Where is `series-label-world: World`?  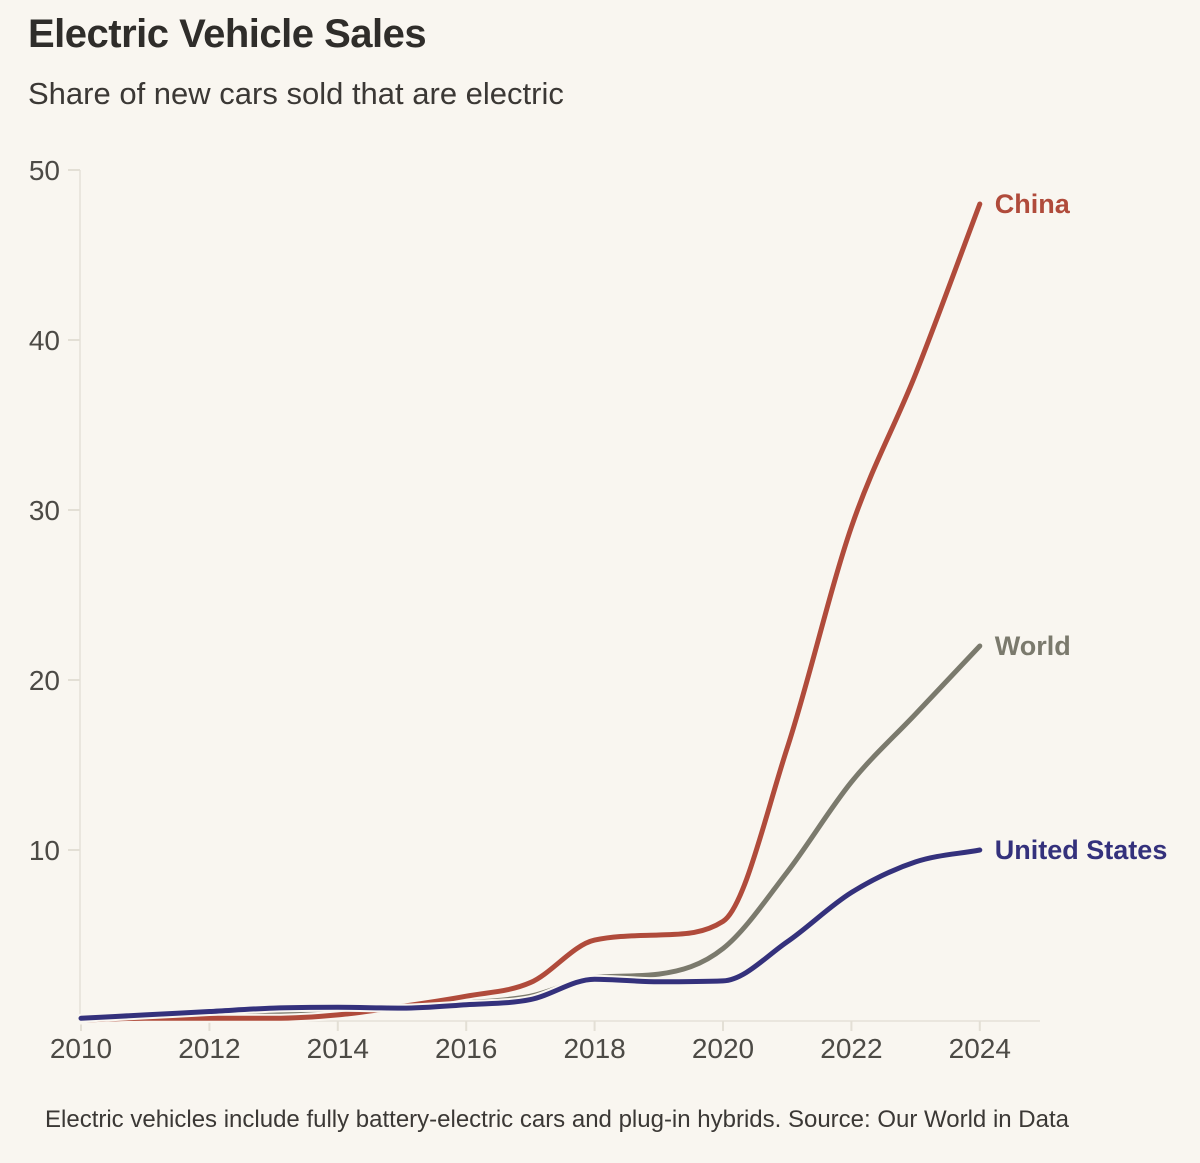 series-label-world: World is located at coordinates (1033, 646).